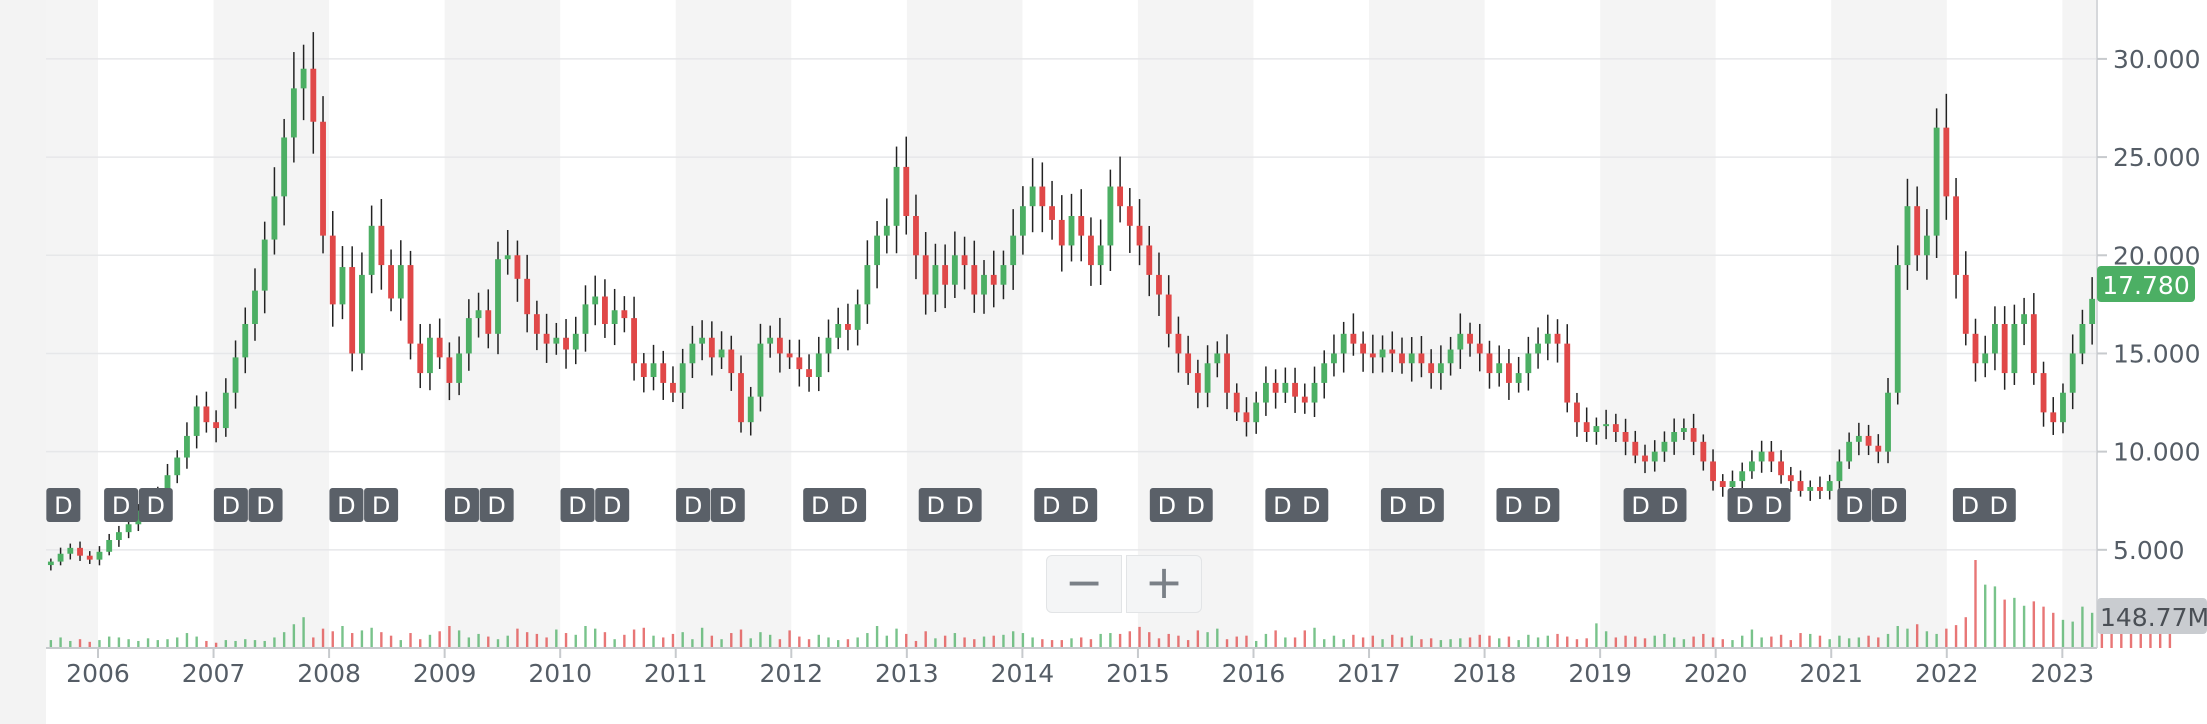  What do you see at coordinates (2156, 59) in the screenshot?
I see `price-tick-label: 30.000` at bounding box center [2156, 59].